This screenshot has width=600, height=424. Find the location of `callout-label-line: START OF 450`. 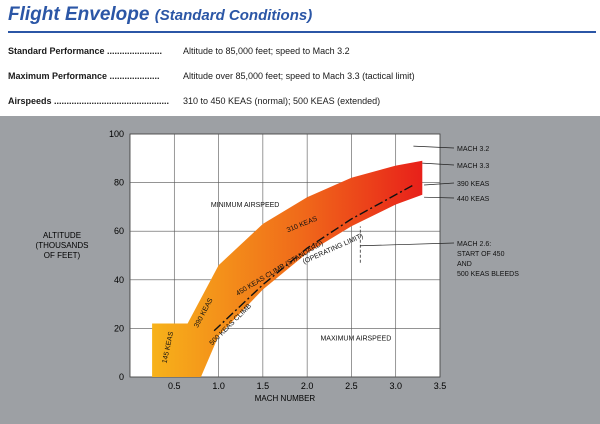

callout-label-line: START OF 450 is located at coordinates (481, 254).